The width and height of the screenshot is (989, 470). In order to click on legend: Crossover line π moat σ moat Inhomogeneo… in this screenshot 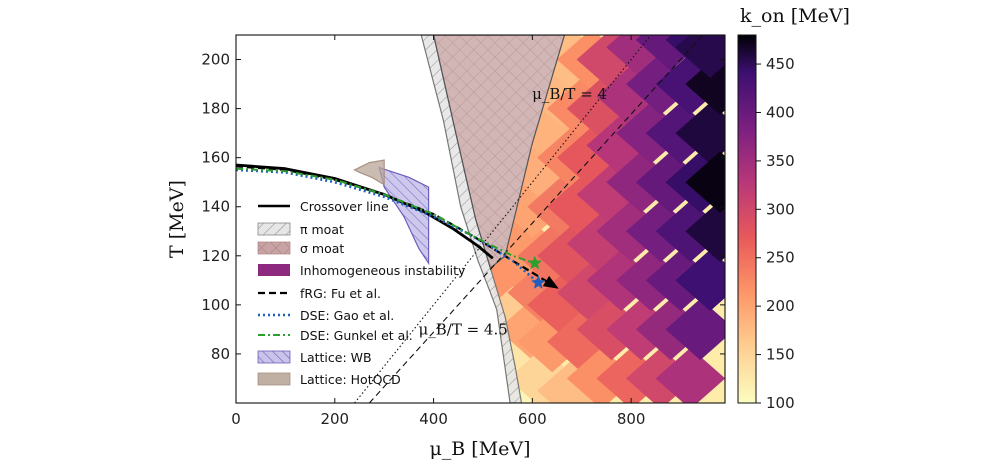, I will do `click(361, 293)`.